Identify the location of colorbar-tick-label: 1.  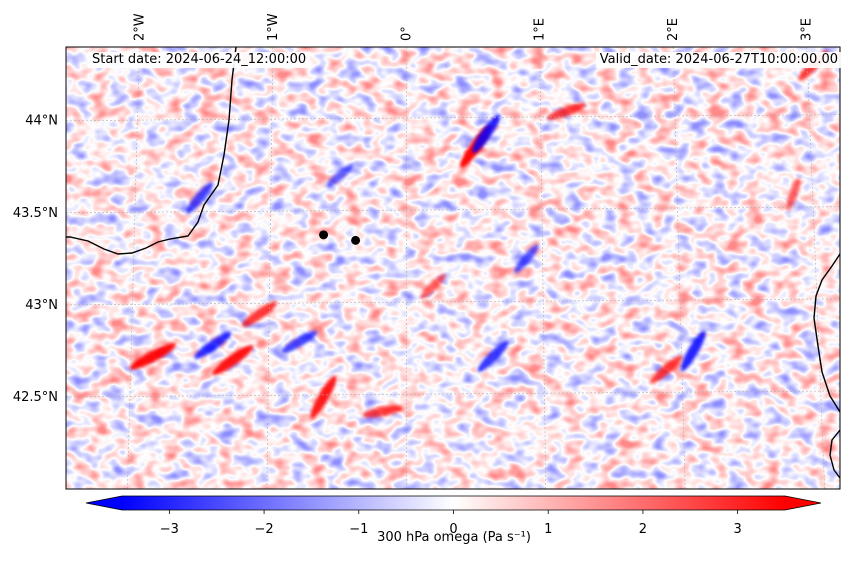
(548, 529).